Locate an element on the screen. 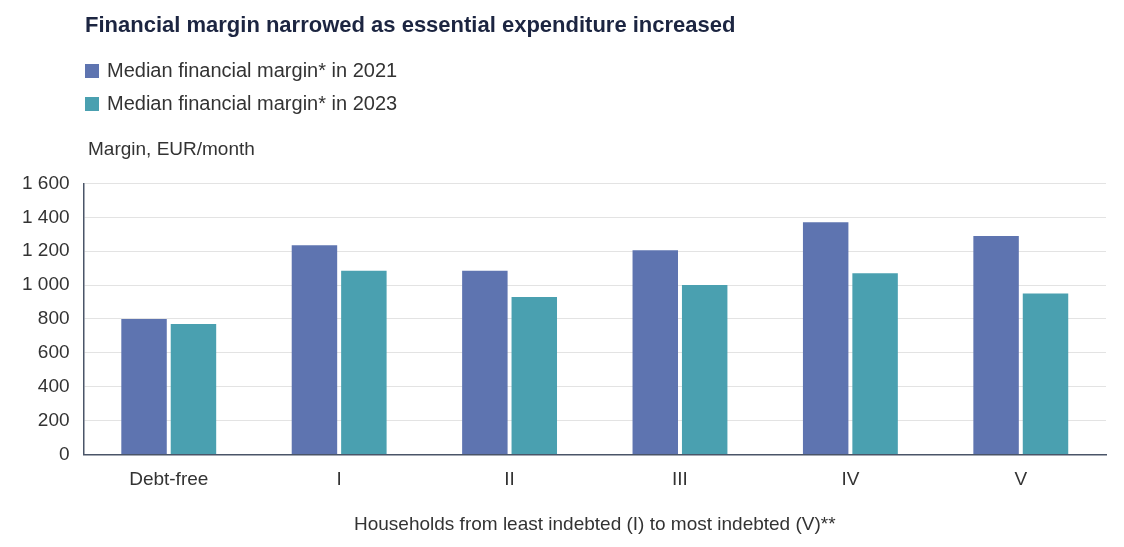 This screenshot has width=1124, height=547. y-tick-label: 1 200 is located at coordinates (46, 250).